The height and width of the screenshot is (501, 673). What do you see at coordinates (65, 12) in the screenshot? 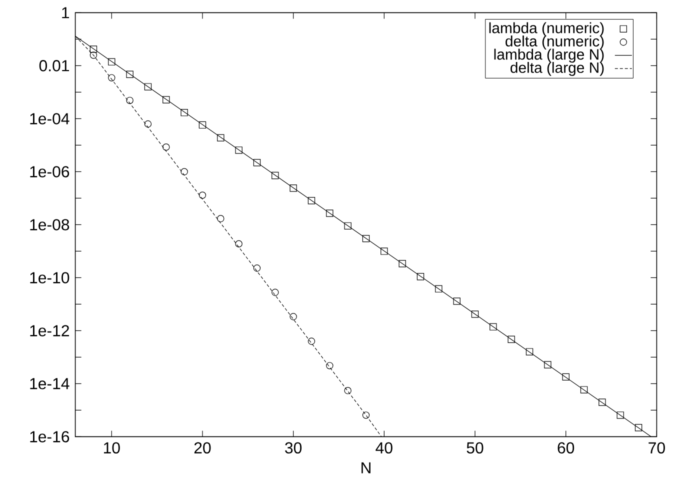
I see `y-tick-label: 1` at bounding box center [65, 12].